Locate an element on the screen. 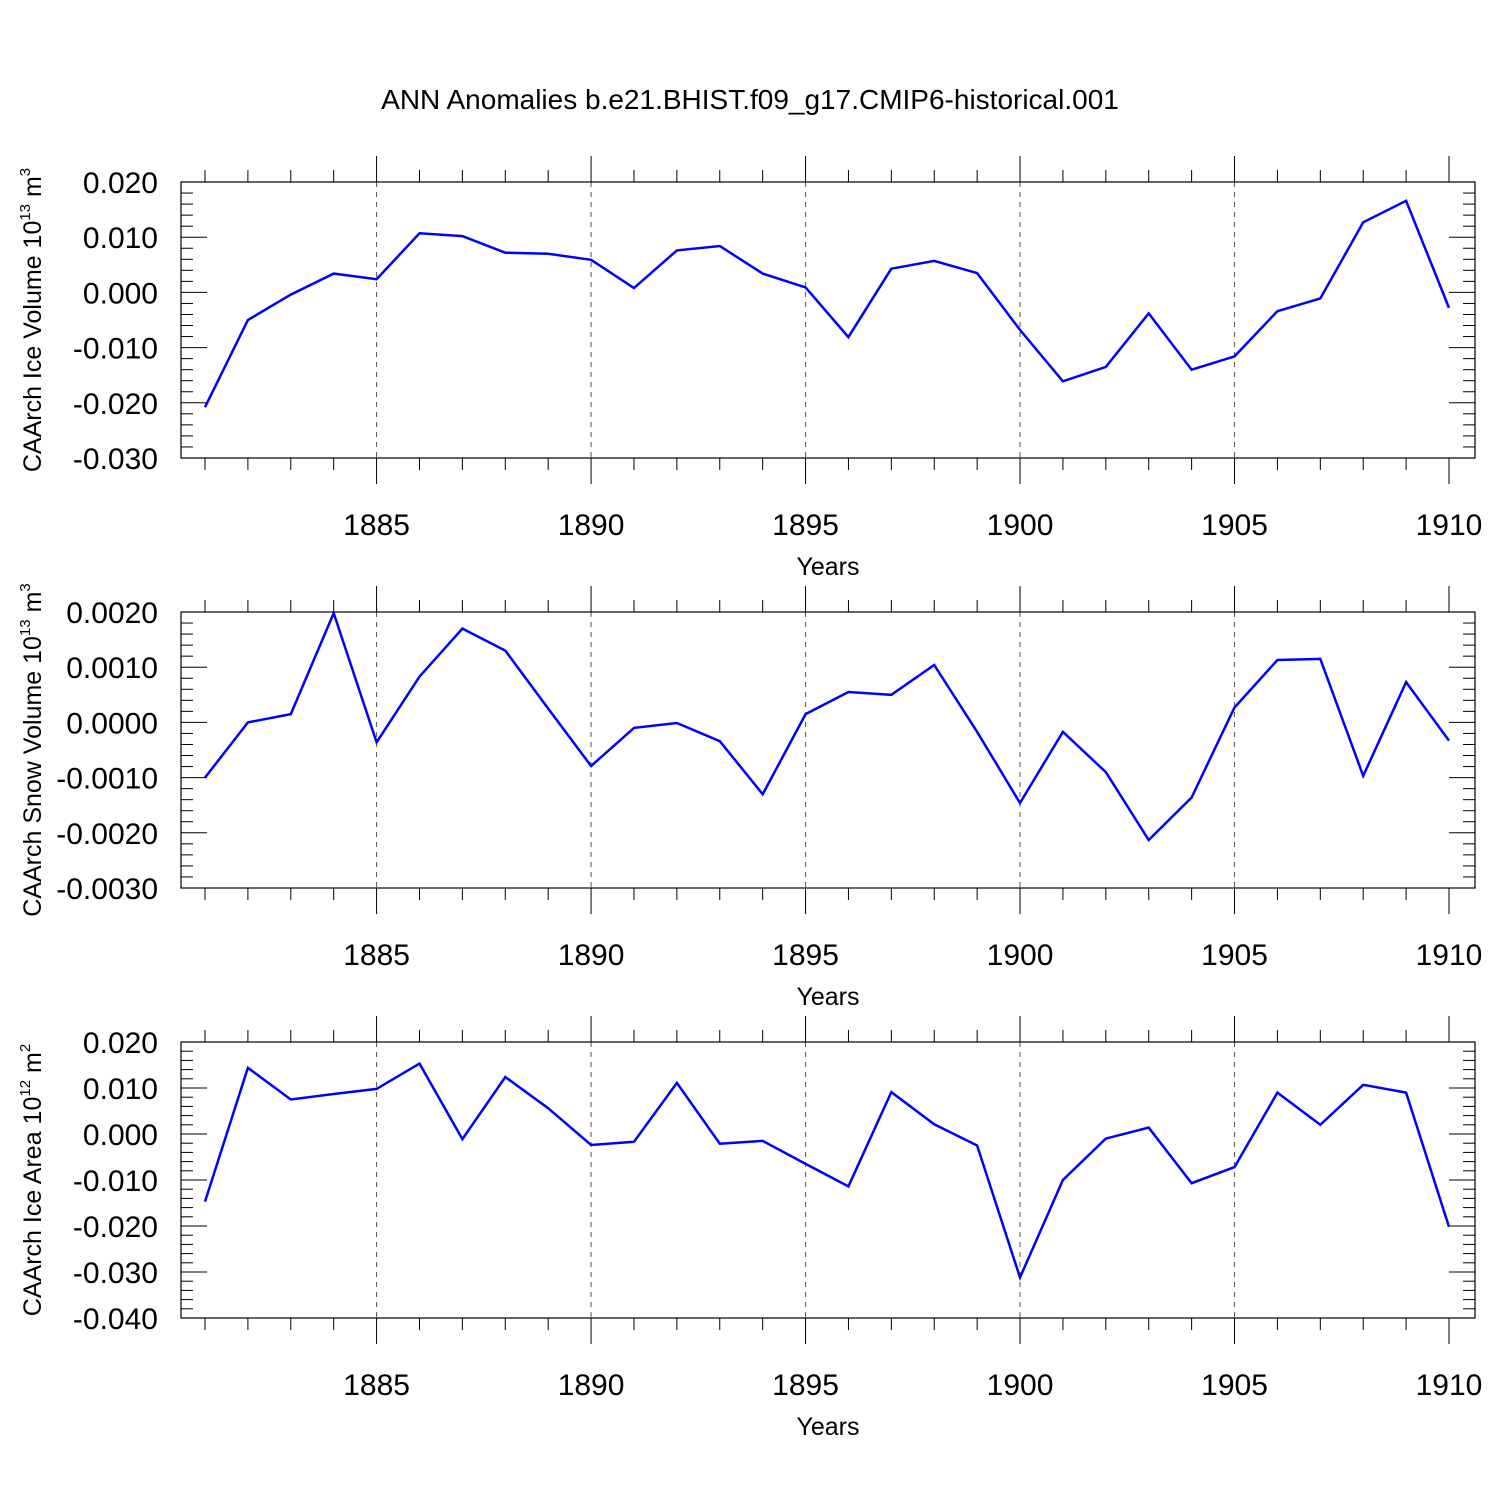 This screenshot has height=1500, width=1500. y-tick-label: 0.0000 is located at coordinates (112, 723).